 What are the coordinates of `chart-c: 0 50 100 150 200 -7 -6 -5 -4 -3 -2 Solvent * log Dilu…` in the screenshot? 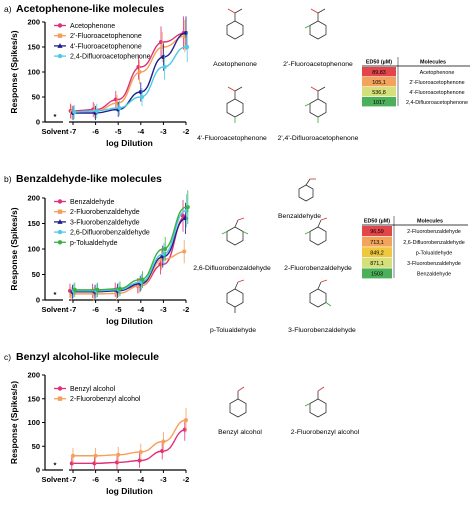 It's located at (99, 434).